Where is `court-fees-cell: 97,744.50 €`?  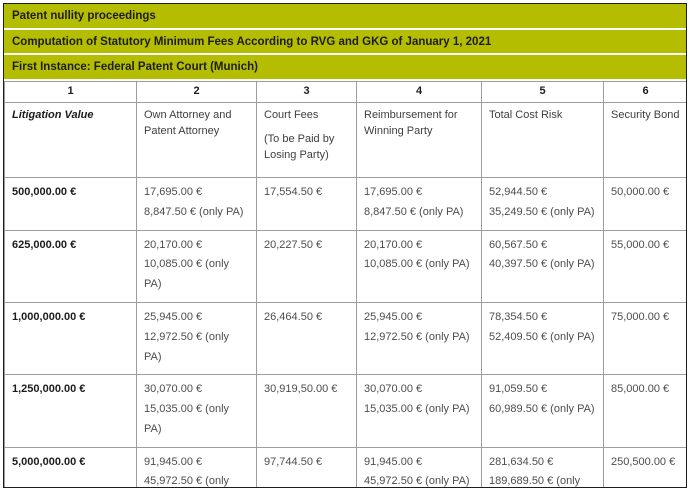
court-fees-cell: 97,744.50 € is located at coordinates (306, 466).